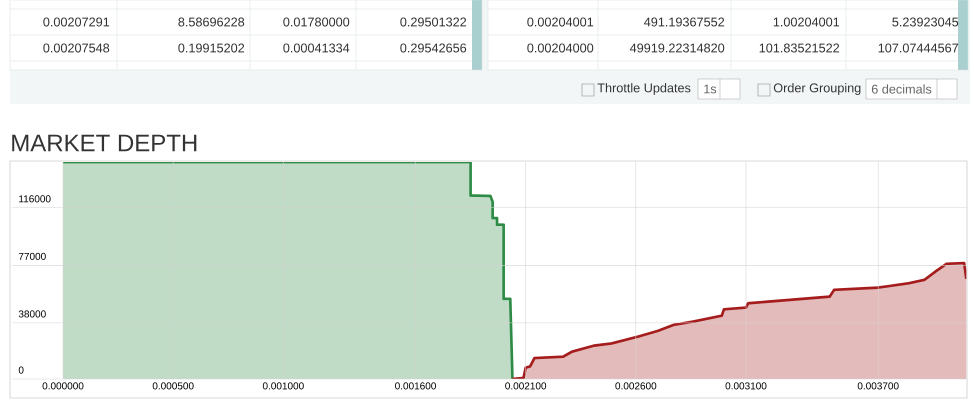  What do you see at coordinates (283, 386) in the screenshot?
I see `x-tick-label: 0.001000` at bounding box center [283, 386].